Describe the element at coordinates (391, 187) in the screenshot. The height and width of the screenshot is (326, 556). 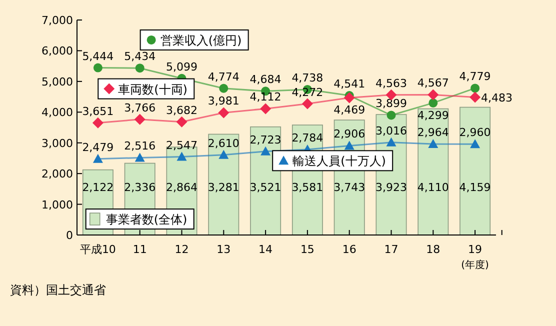
I see `data-label: 3,923` at that location.